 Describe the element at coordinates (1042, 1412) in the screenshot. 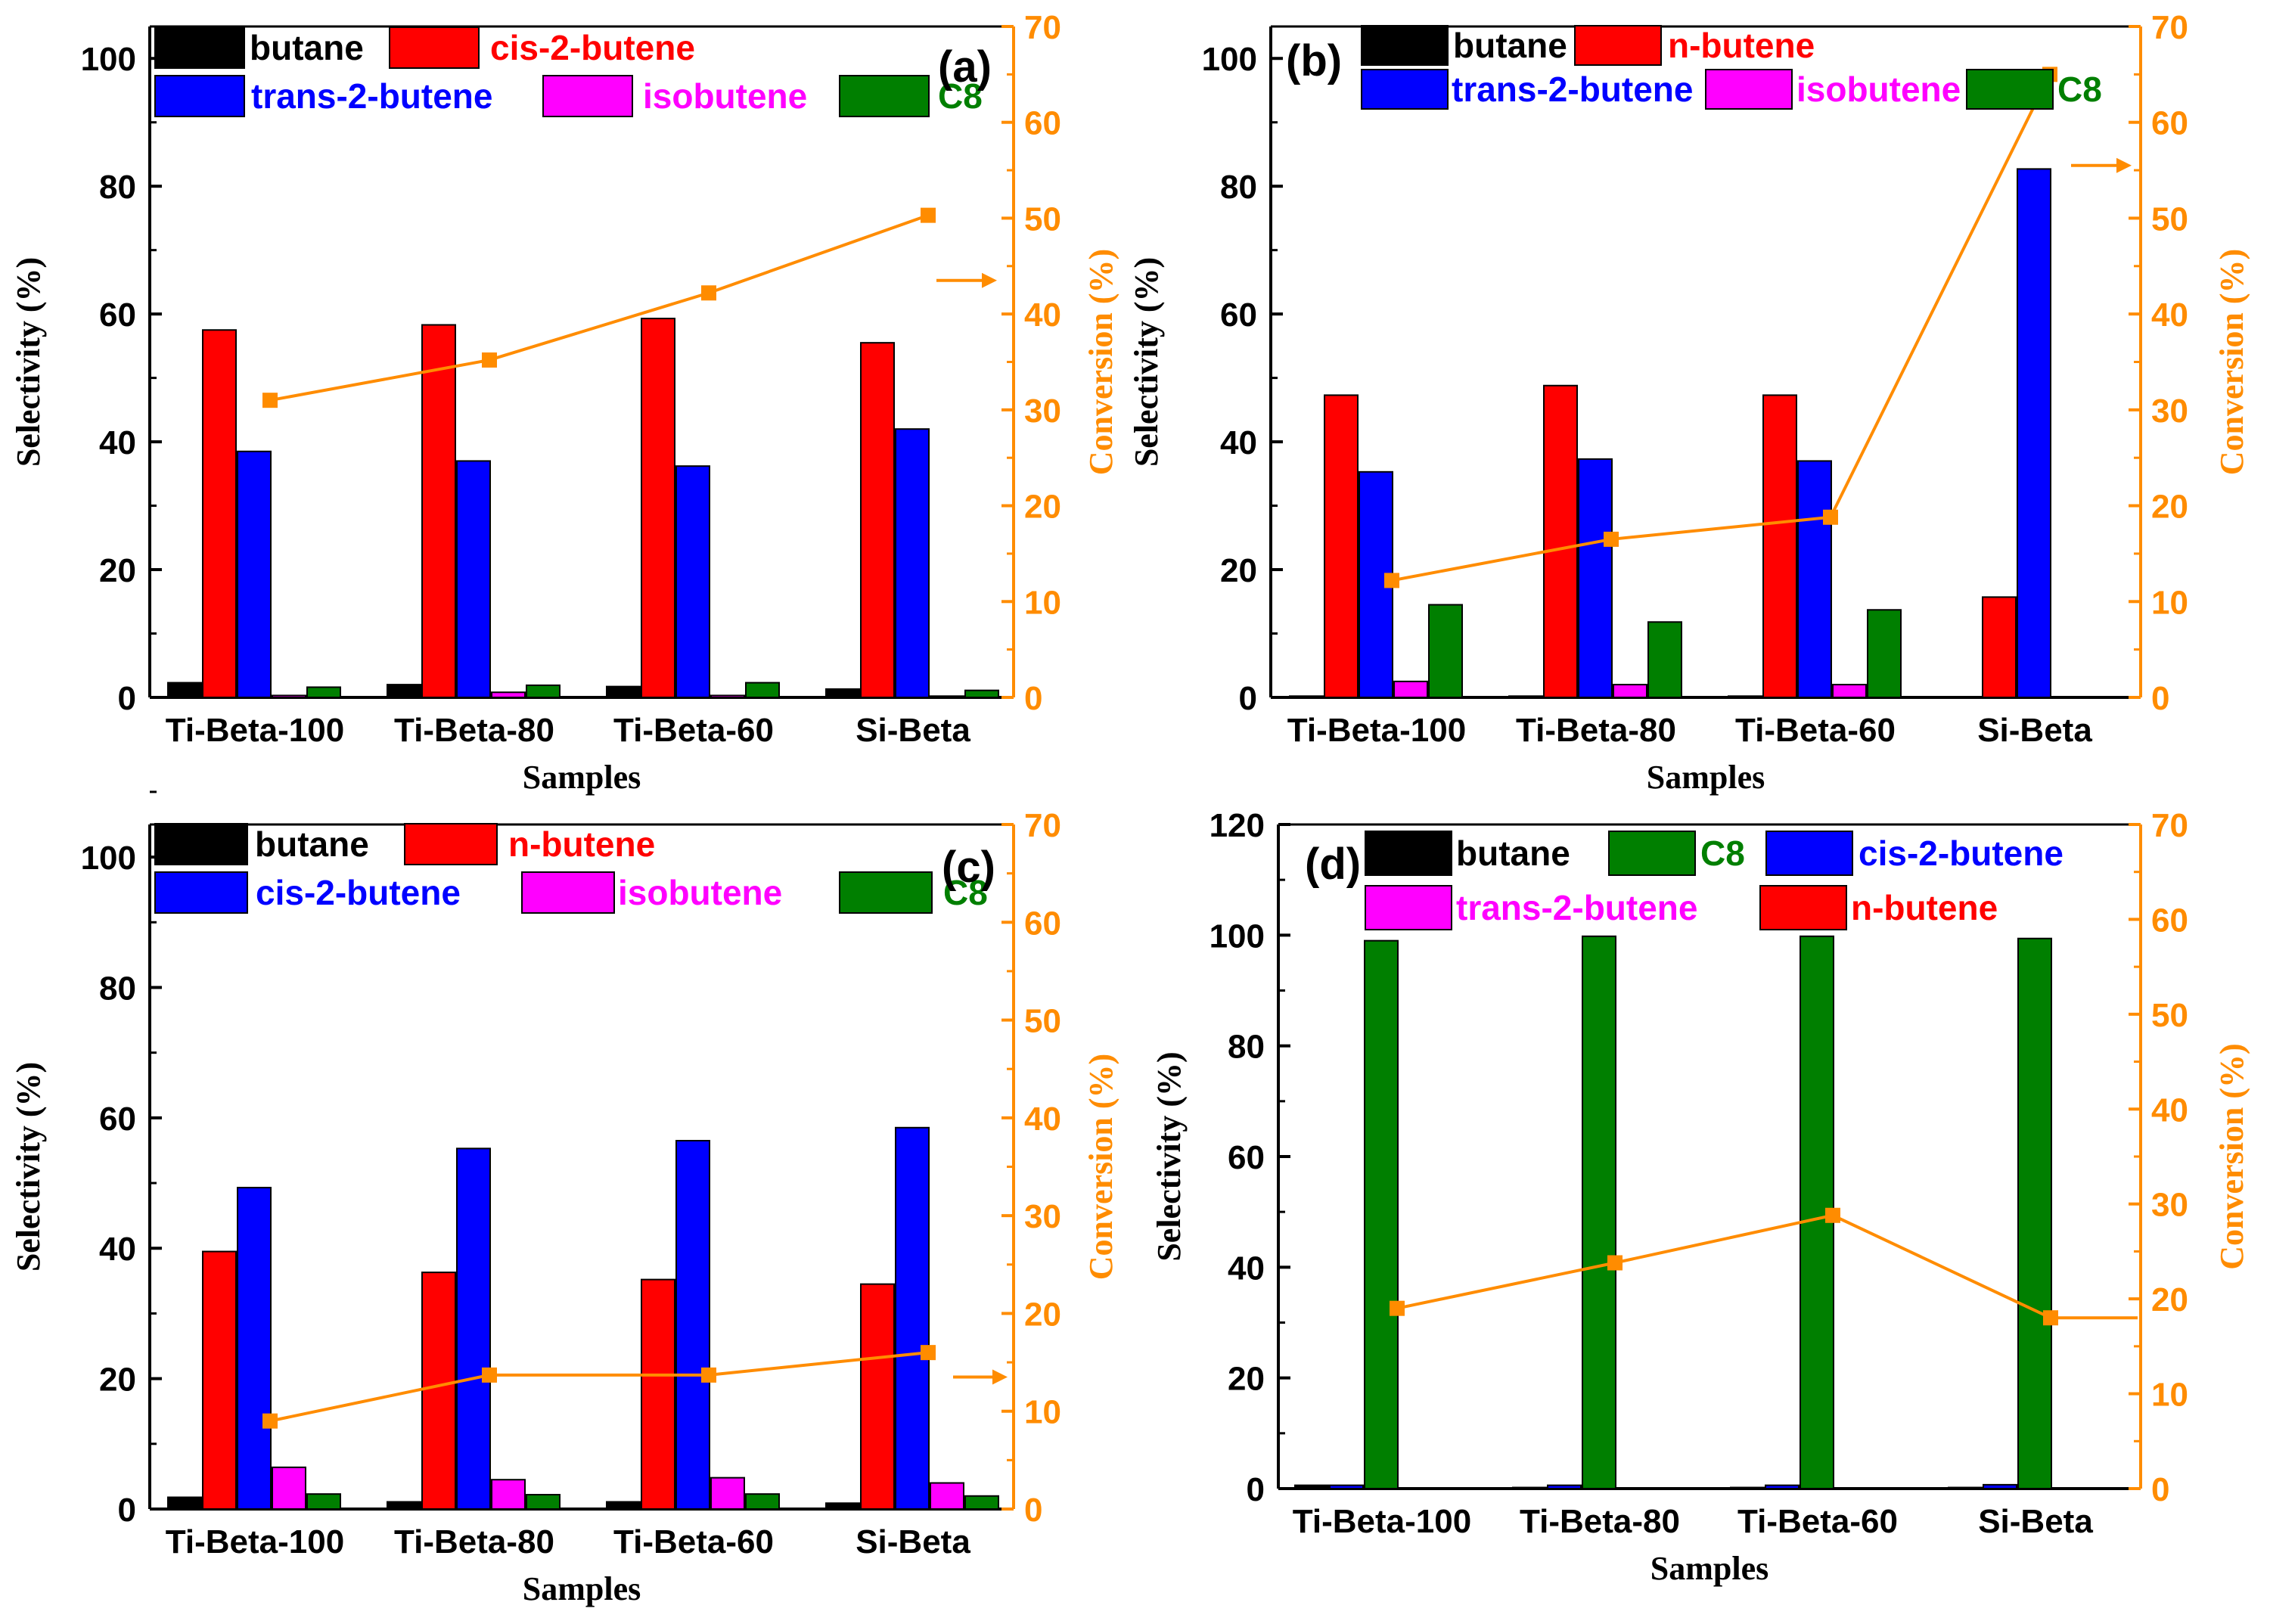

I see `y2-tick-label: 10` at that location.